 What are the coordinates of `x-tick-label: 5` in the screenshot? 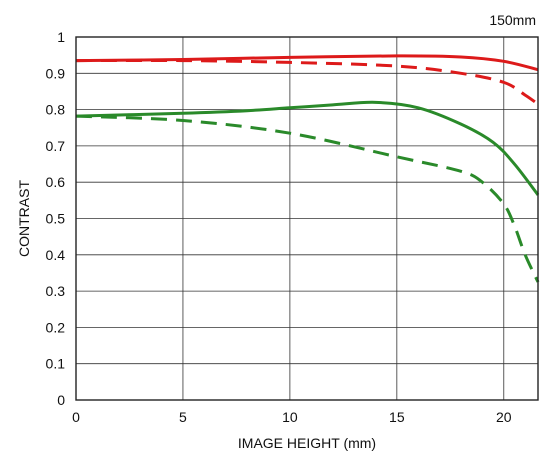 It's located at (183, 417).